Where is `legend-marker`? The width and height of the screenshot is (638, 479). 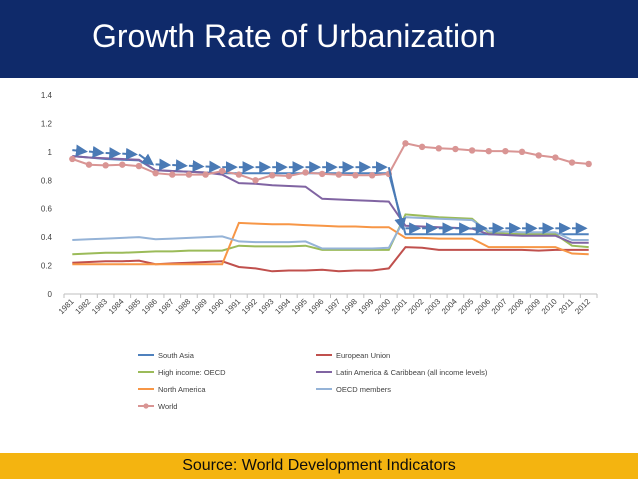
legend-marker is located at coordinates (146, 406).